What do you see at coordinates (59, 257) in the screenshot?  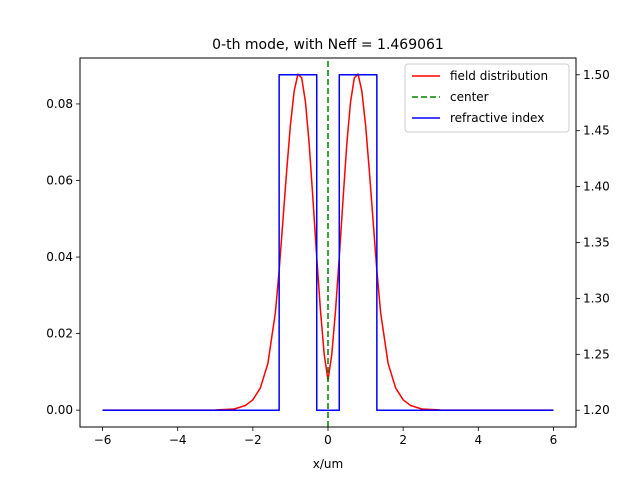 I see `y-left-tick-label: 0.04` at bounding box center [59, 257].